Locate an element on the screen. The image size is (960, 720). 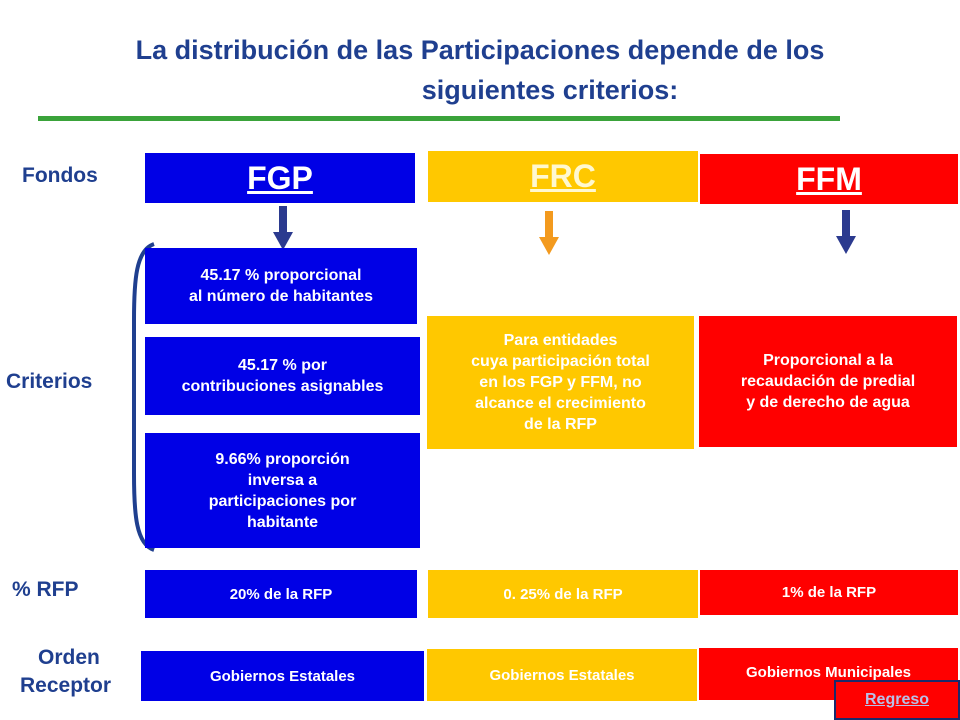
criterion-line: 45.17 % proporcional is located at coordinates (281, 275).